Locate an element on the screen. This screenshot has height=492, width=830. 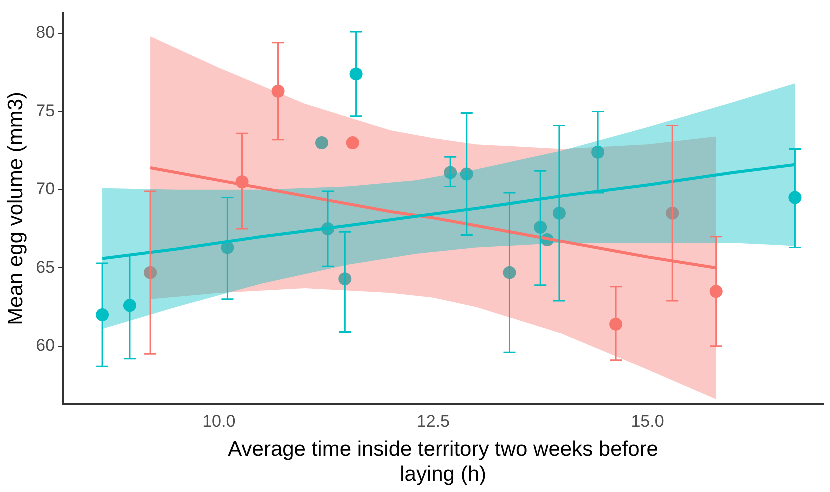
y-axis-title: Mean egg volume (mm3) is located at coordinates (16, 209).